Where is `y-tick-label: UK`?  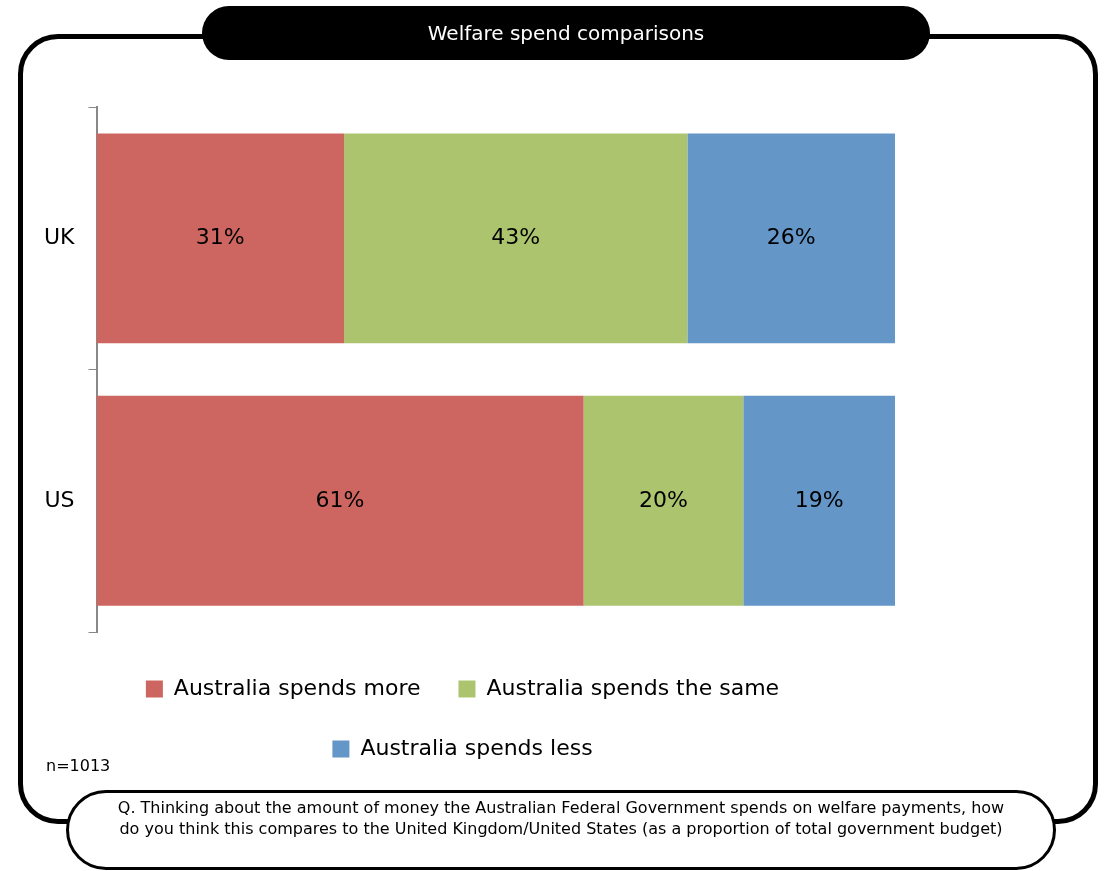 y-tick-label: UK is located at coordinates (60, 237).